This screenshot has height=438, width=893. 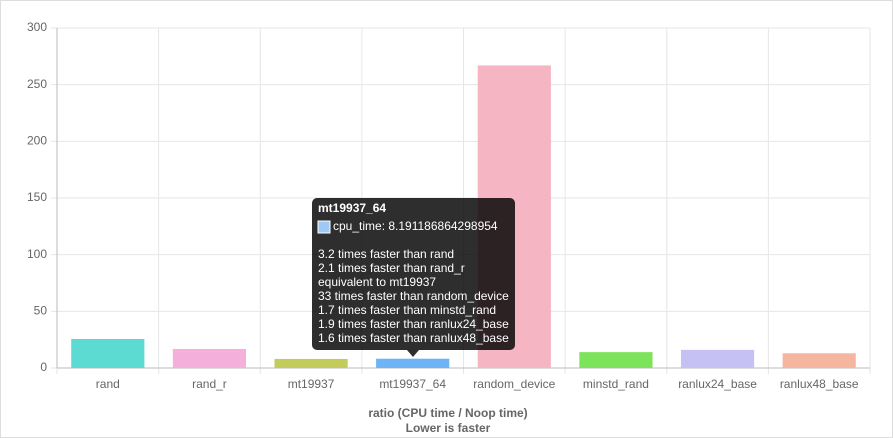 I want to click on x-tick-label: mt19937_64, so click(x=412, y=384).